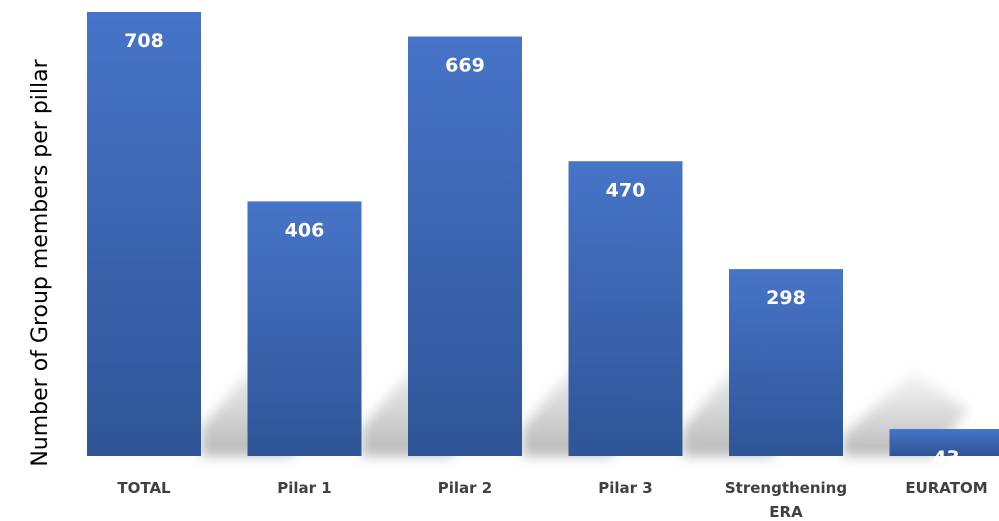 Image resolution: width=999 pixels, height=521 pixels. Describe the element at coordinates (465, 488) in the screenshot. I see `category-label: Pilar 2` at that location.